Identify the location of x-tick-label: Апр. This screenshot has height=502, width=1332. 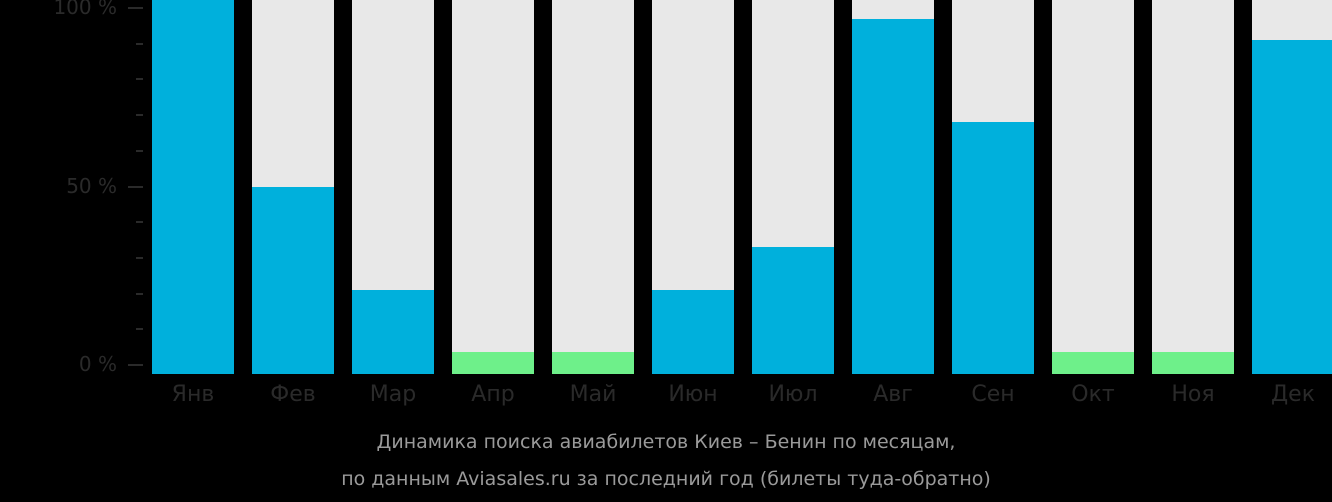
(493, 394).